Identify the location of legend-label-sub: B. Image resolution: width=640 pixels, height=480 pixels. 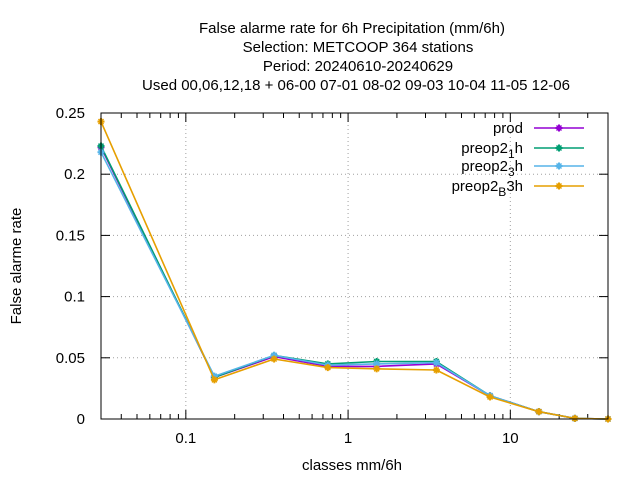
(502, 192).